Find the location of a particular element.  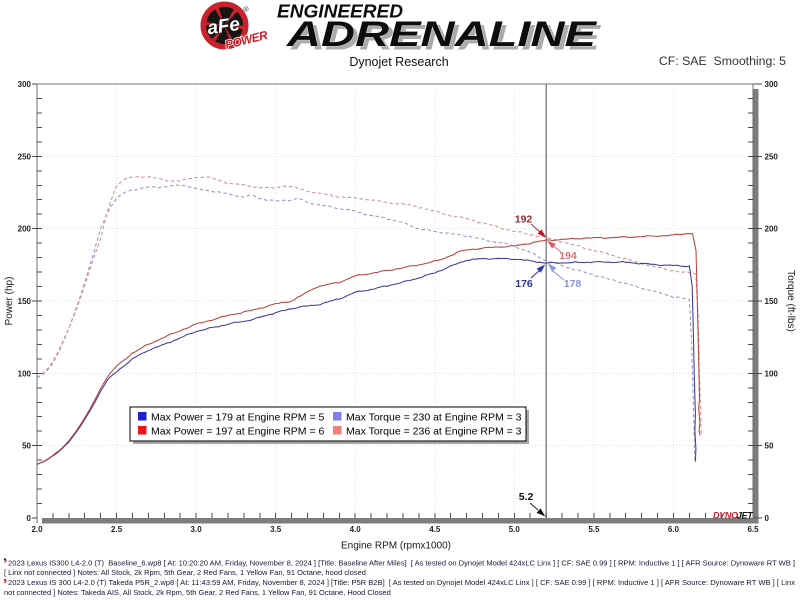

svg-text: 4.5 is located at coordinates (435, 529).